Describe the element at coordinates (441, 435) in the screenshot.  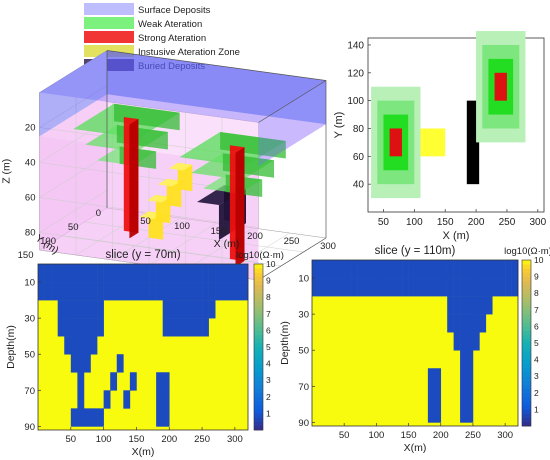
I see `slice-x-tick-label: 200` at that location.